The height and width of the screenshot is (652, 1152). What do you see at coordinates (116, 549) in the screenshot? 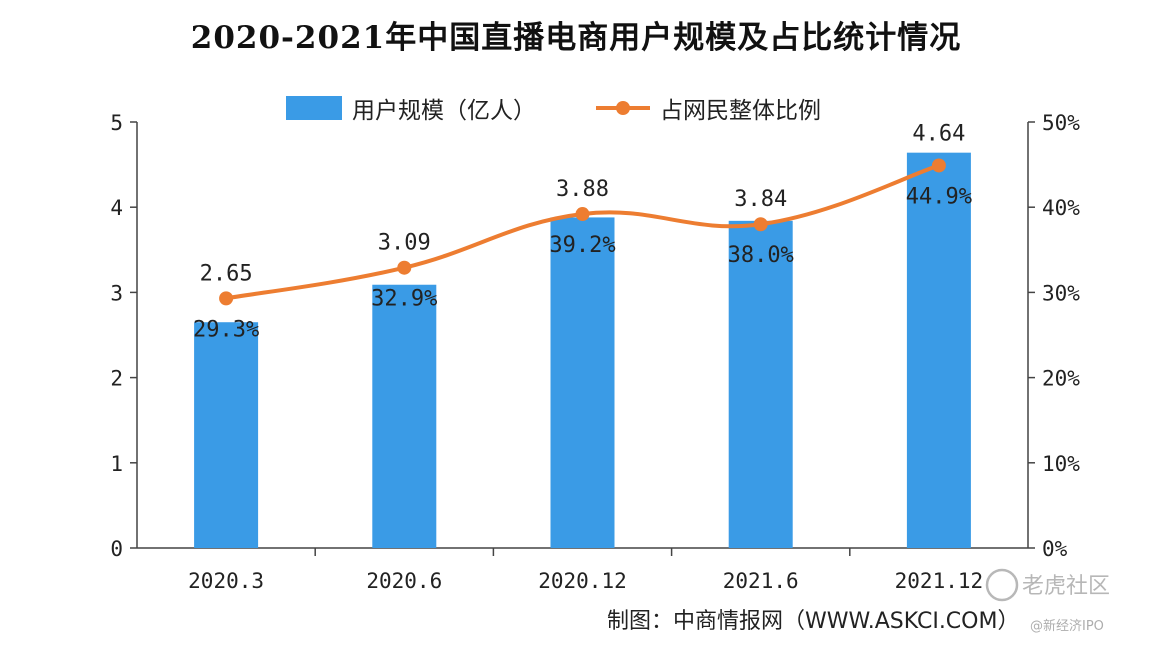
I see `left-tick-label: 0` at bounding box center [116, 549].